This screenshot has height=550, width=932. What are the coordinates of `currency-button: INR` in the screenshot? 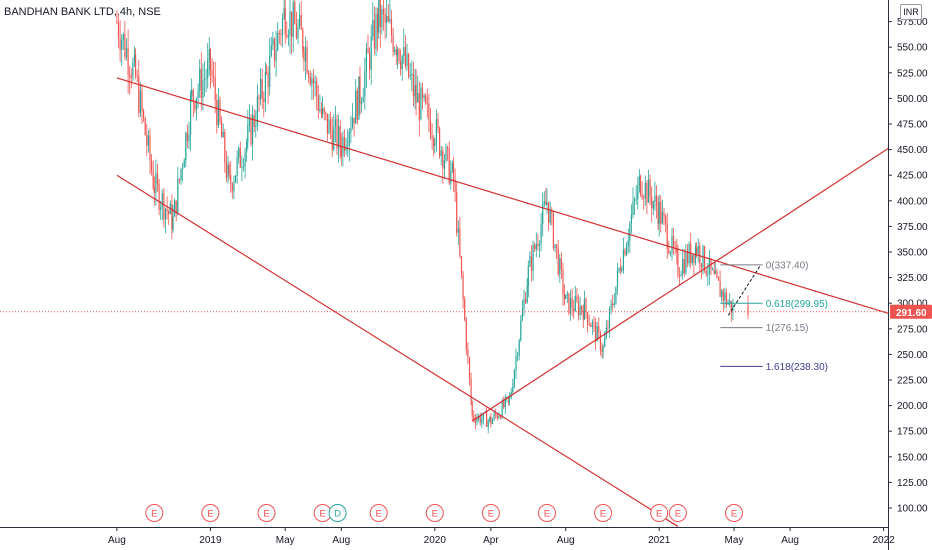 It's located at (911, 12).